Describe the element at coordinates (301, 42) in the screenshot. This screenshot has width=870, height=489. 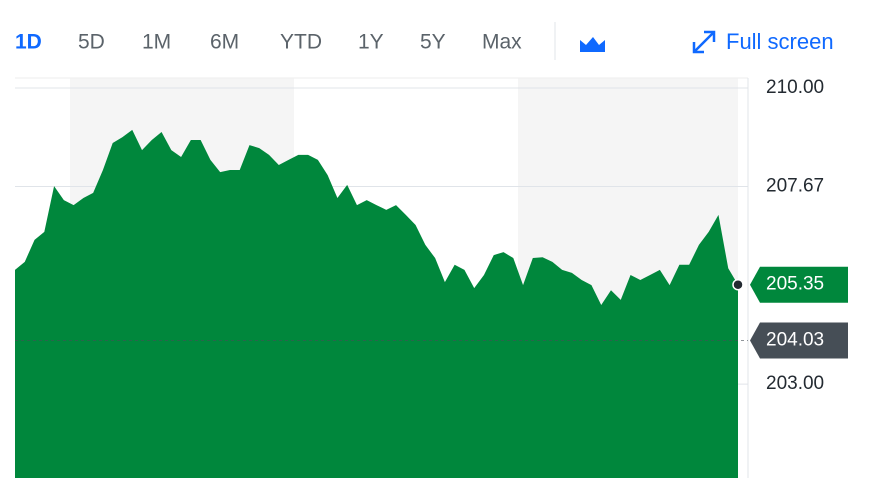
I see `range-button: YTD` at that location.